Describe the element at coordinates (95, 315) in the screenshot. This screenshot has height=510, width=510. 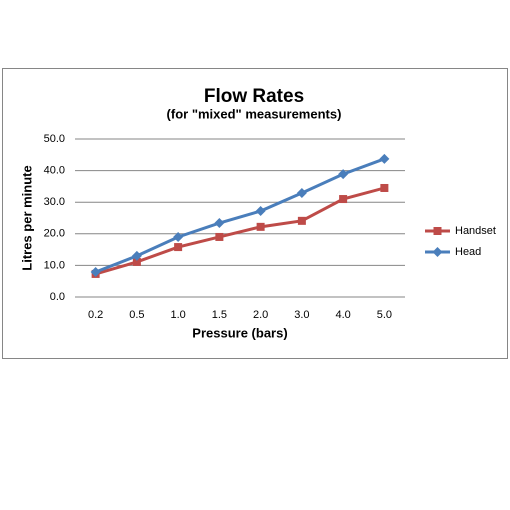
I see `x-tick-label: 0.2` at that location.